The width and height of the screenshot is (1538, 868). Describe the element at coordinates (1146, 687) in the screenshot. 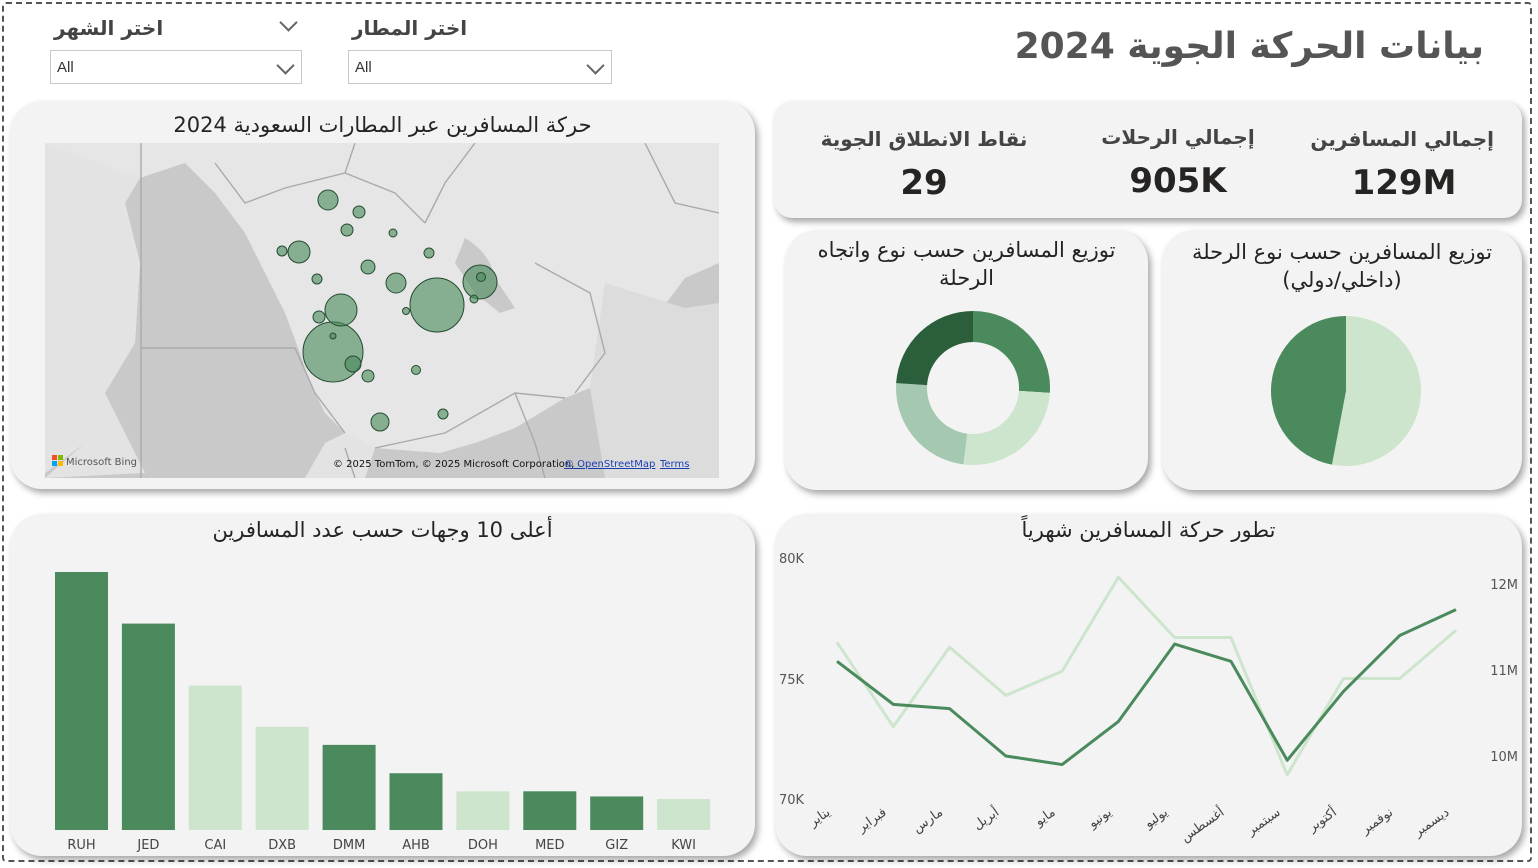

I see `line-series-right` at that location.